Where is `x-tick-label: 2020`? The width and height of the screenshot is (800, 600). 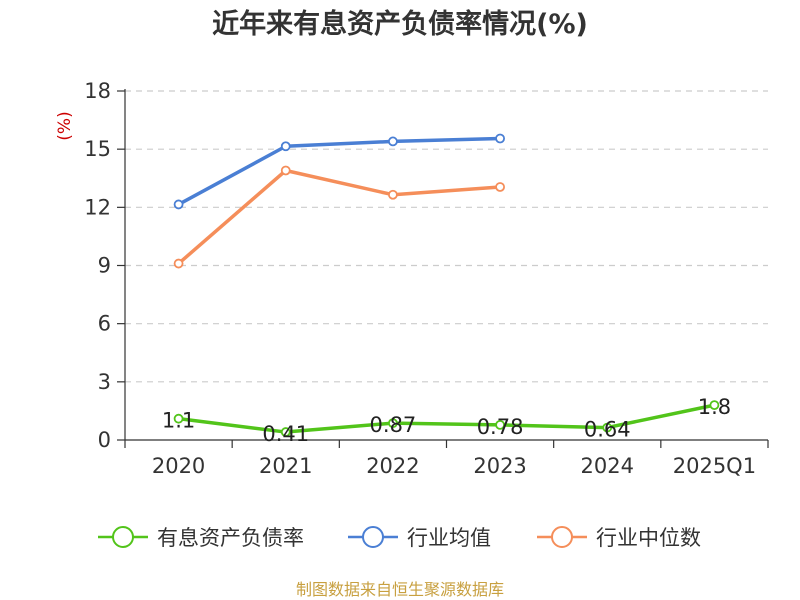
x-tick-label: 2020 is located at coordinates (178, 466).